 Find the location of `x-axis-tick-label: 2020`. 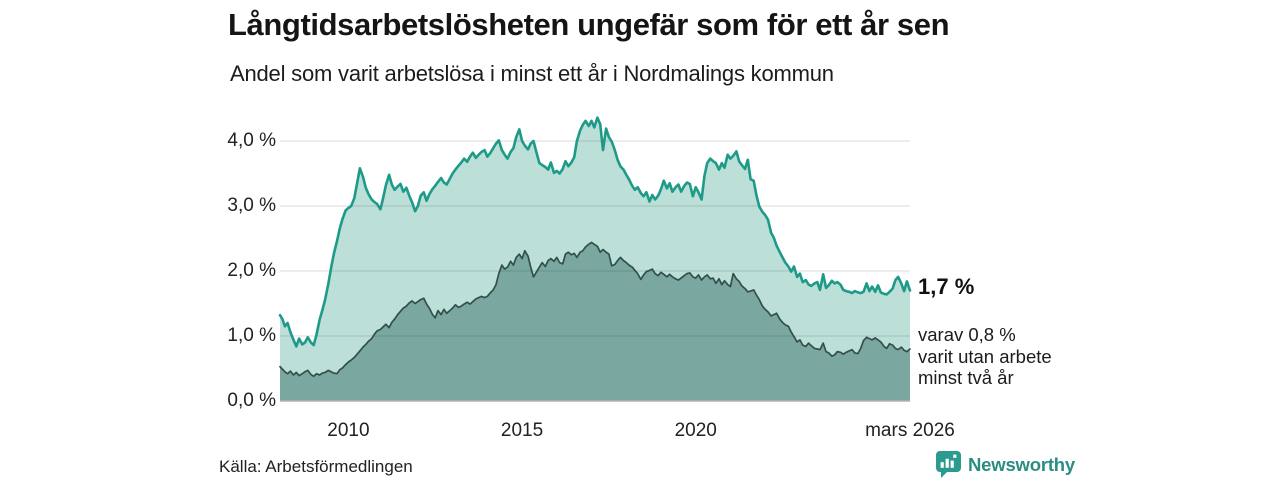

x-axis-tick-label: 2020 is located at coordinates (695, 430).